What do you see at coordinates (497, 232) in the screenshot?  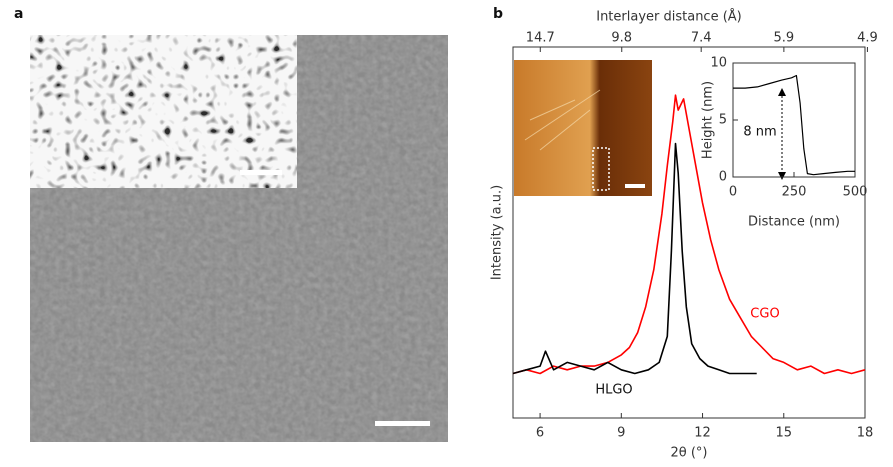 I see `y-axis-label: Intensity (a.u.)` at bounding box center [497, 232].